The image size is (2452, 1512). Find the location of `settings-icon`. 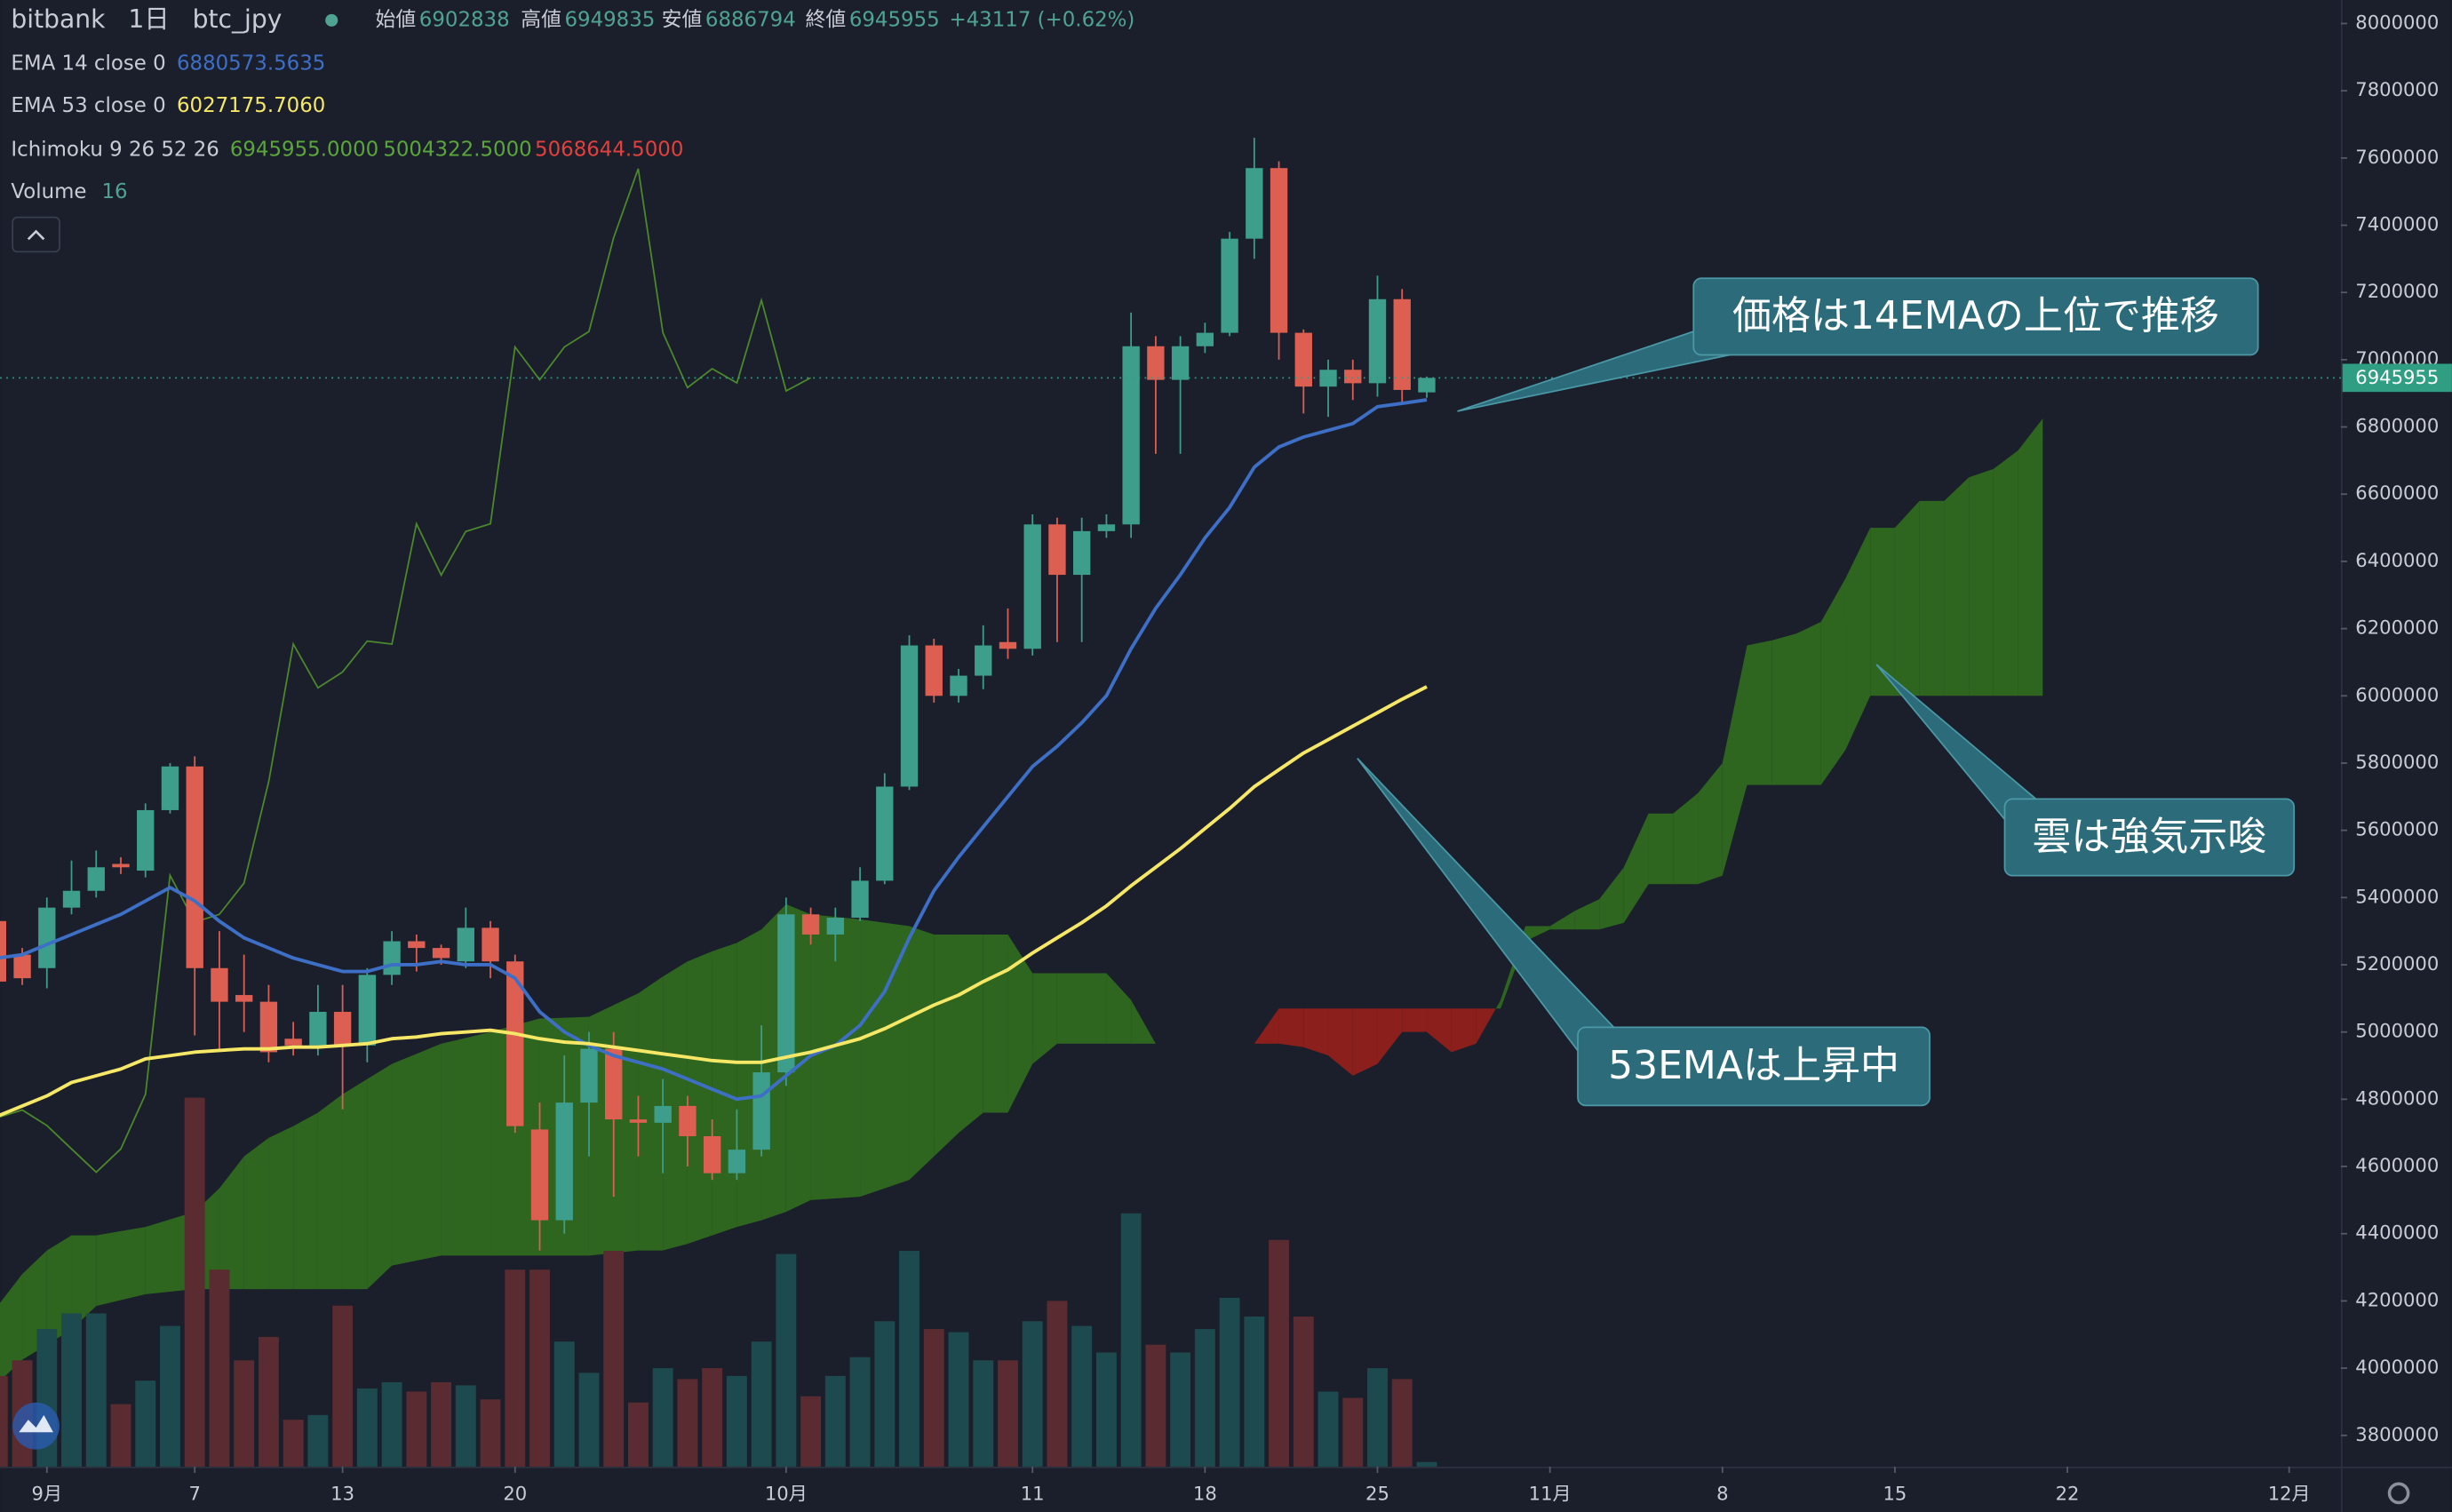

settings-icon is located at coordinates (2399, 1493).